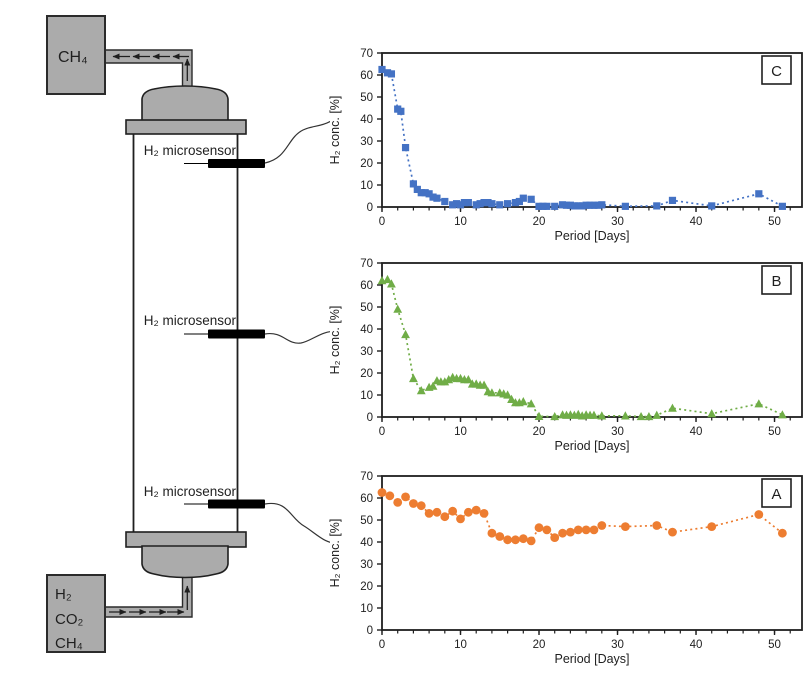  What do you see at coordinates (63, 594) in the screenshot?
I see `feed-gas-label-h2: H₂` at bounding box center [63, 594].